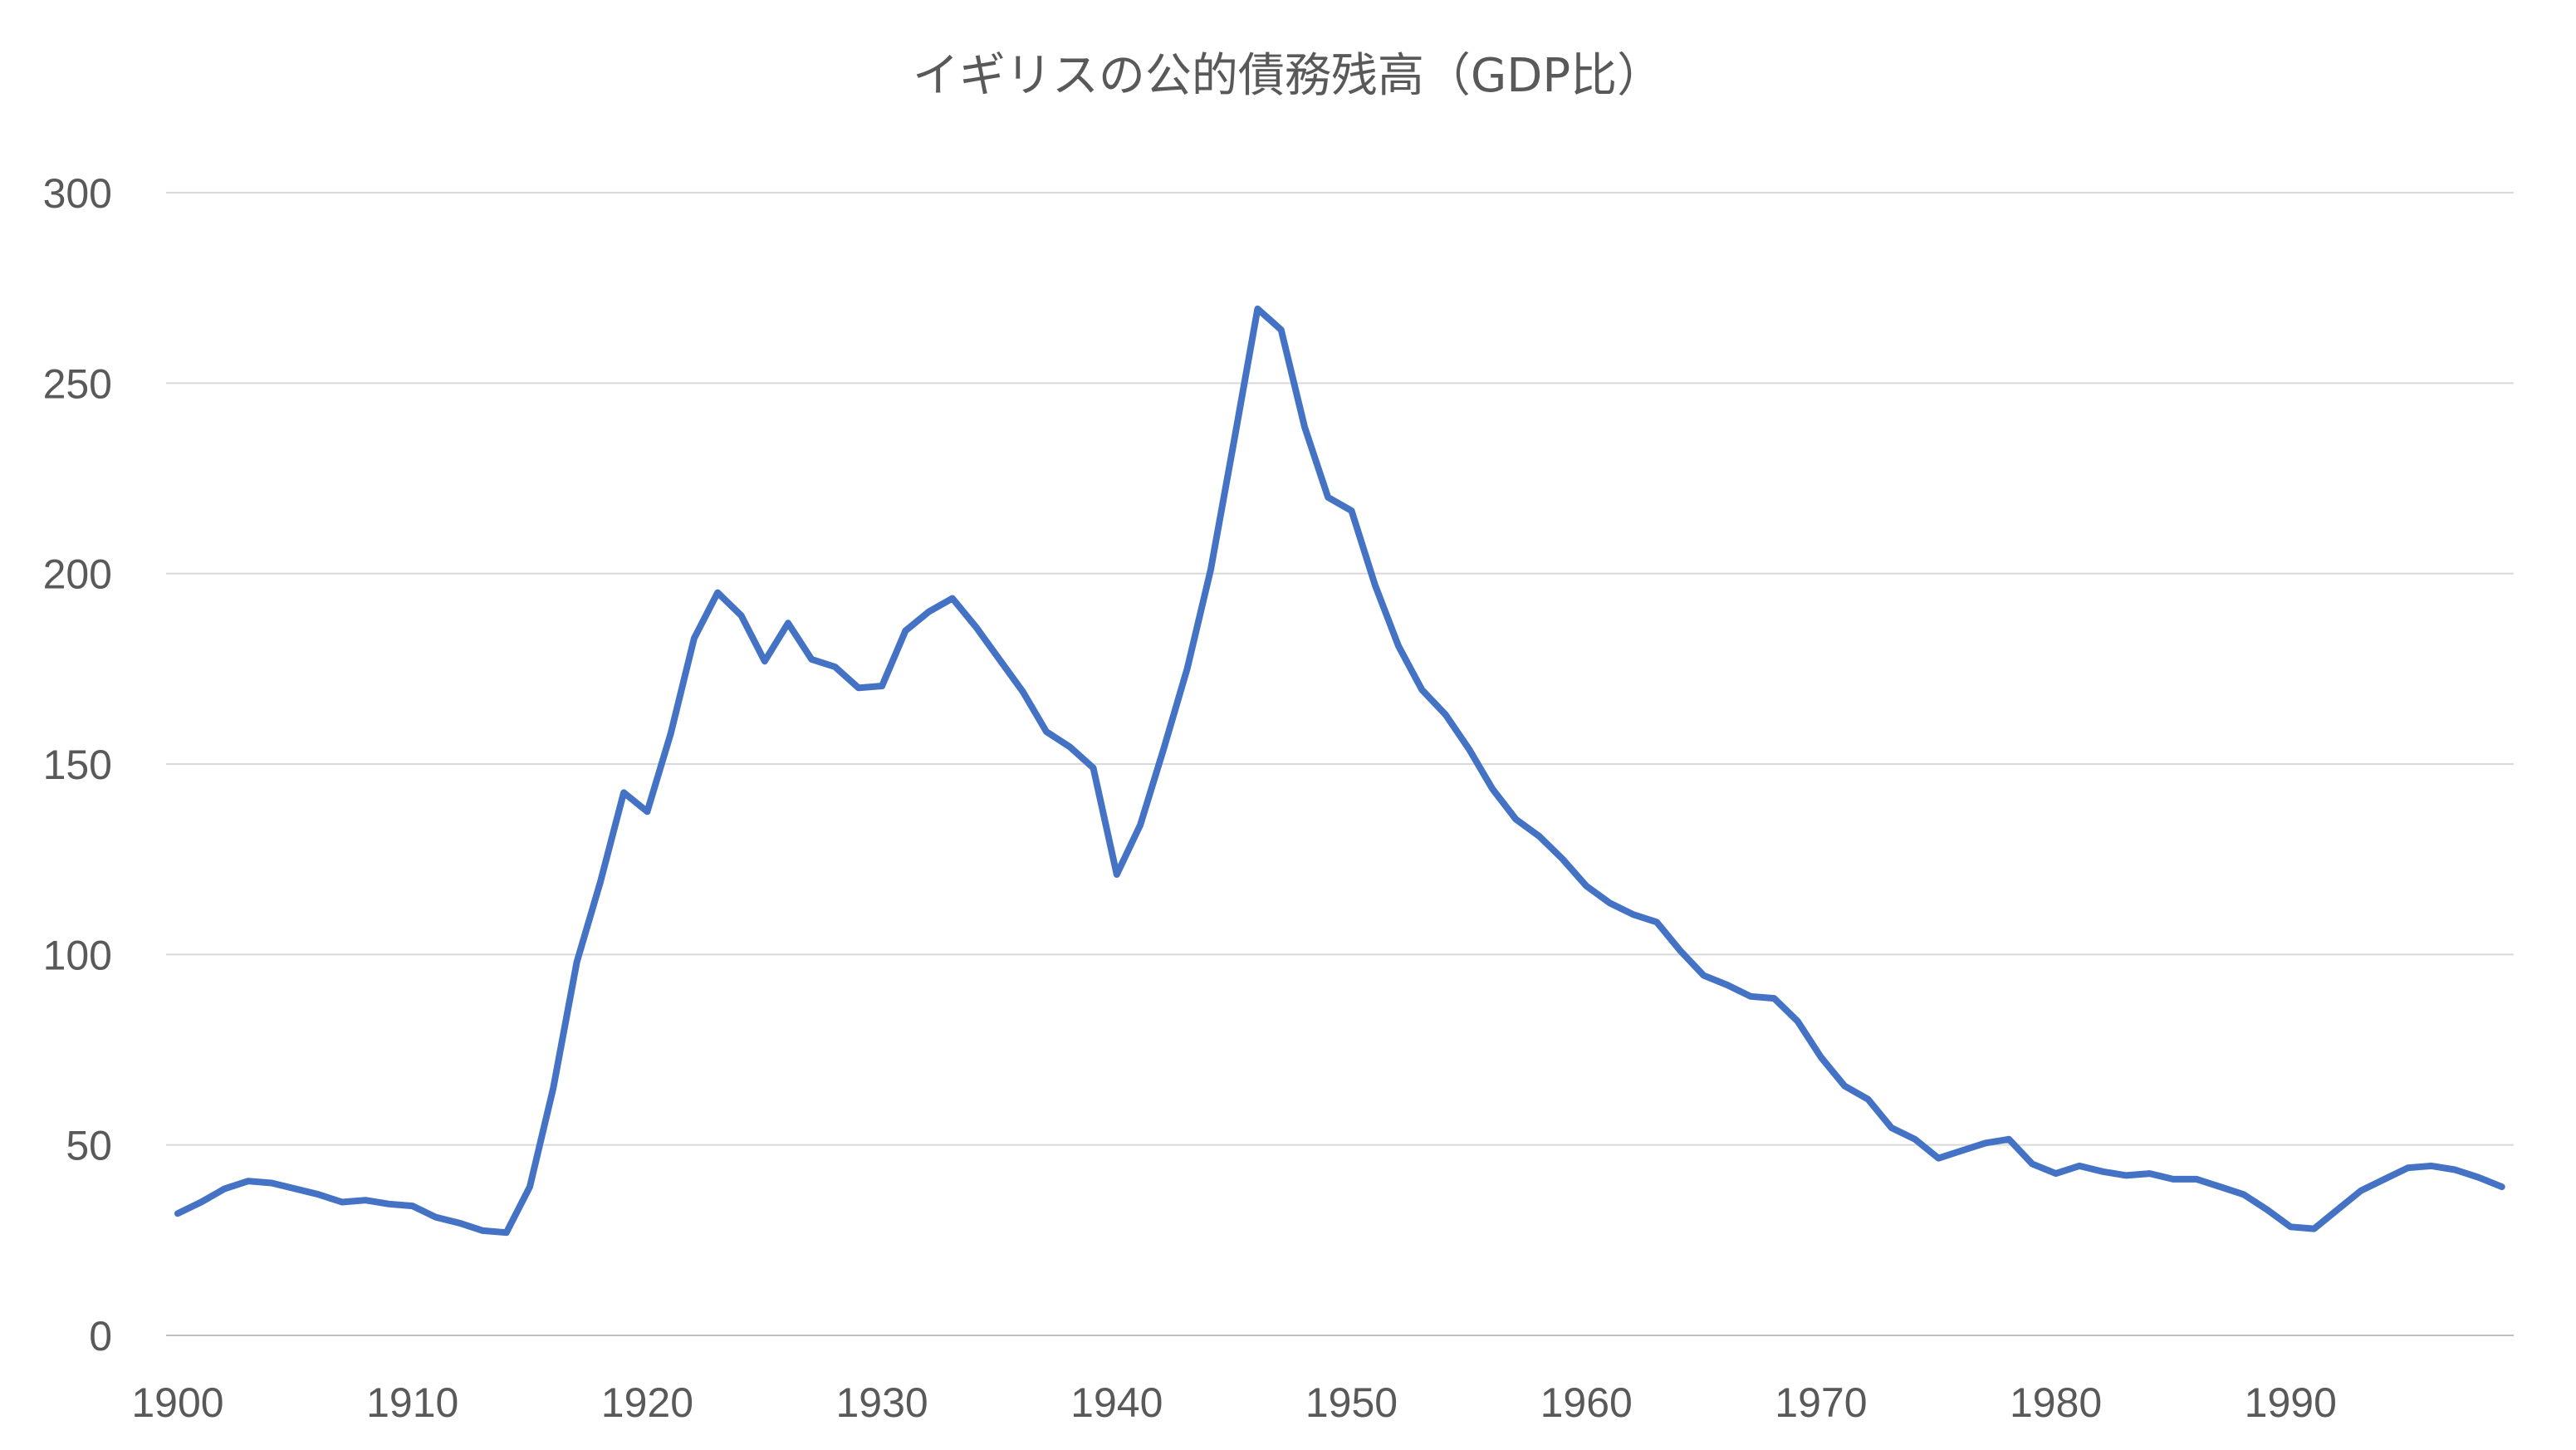  Describe the element at coordinates (1288, 76) in the screenshot. I see `chart-title: イギリスの公的債務残高（GDP比）` at that location.